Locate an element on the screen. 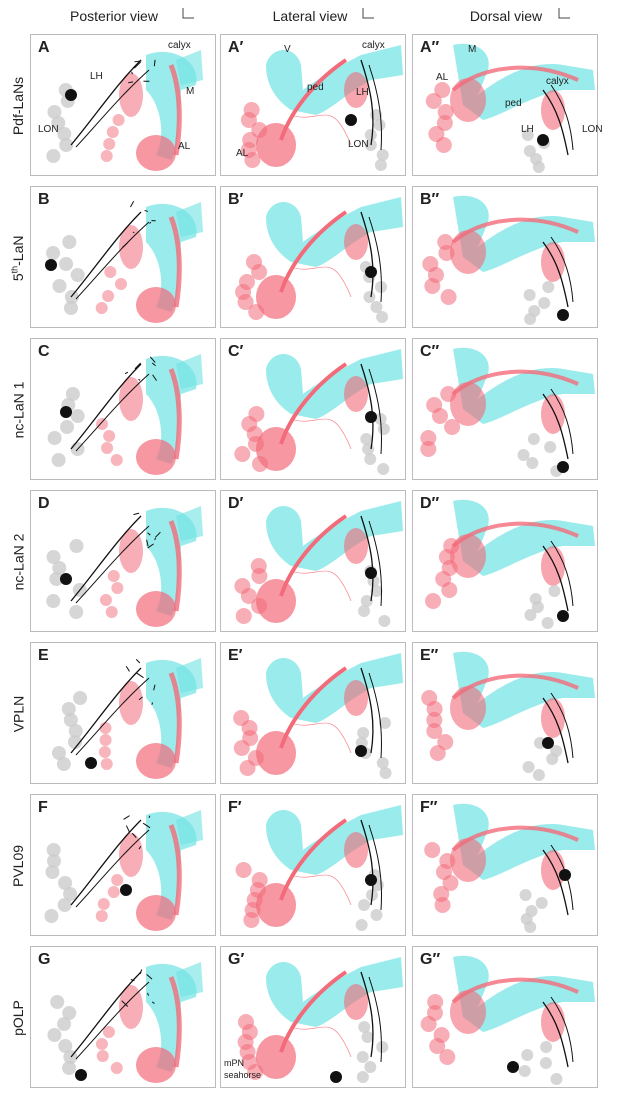  panel-label: B′ is located at coordinates (236, 199).